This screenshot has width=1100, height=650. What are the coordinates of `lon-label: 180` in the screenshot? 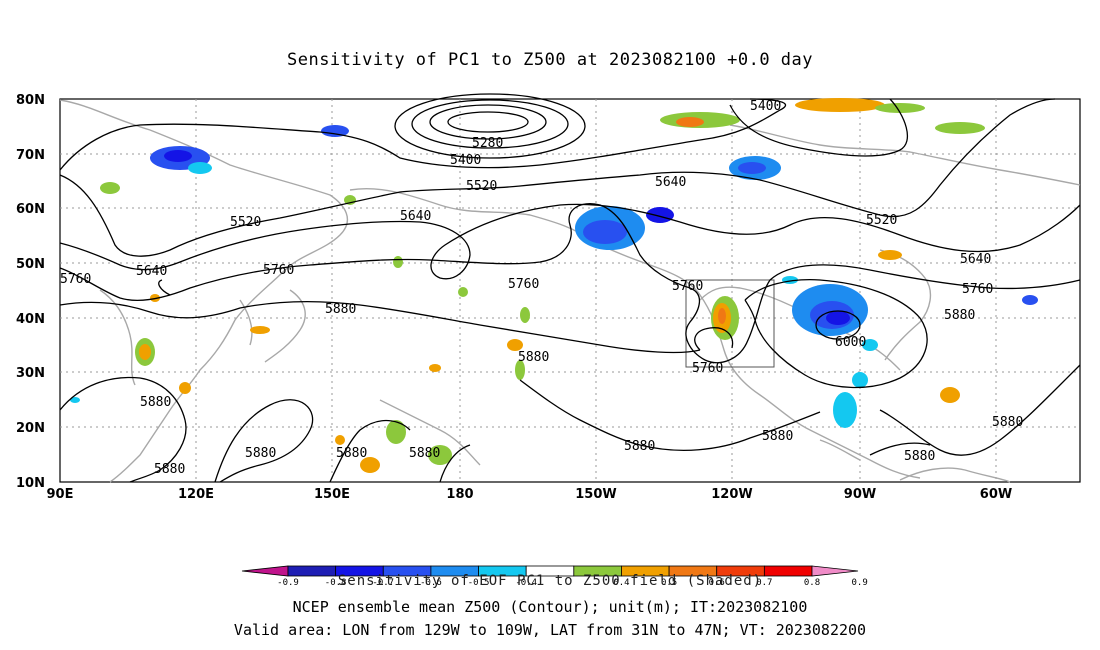 It's located at (459, 494).